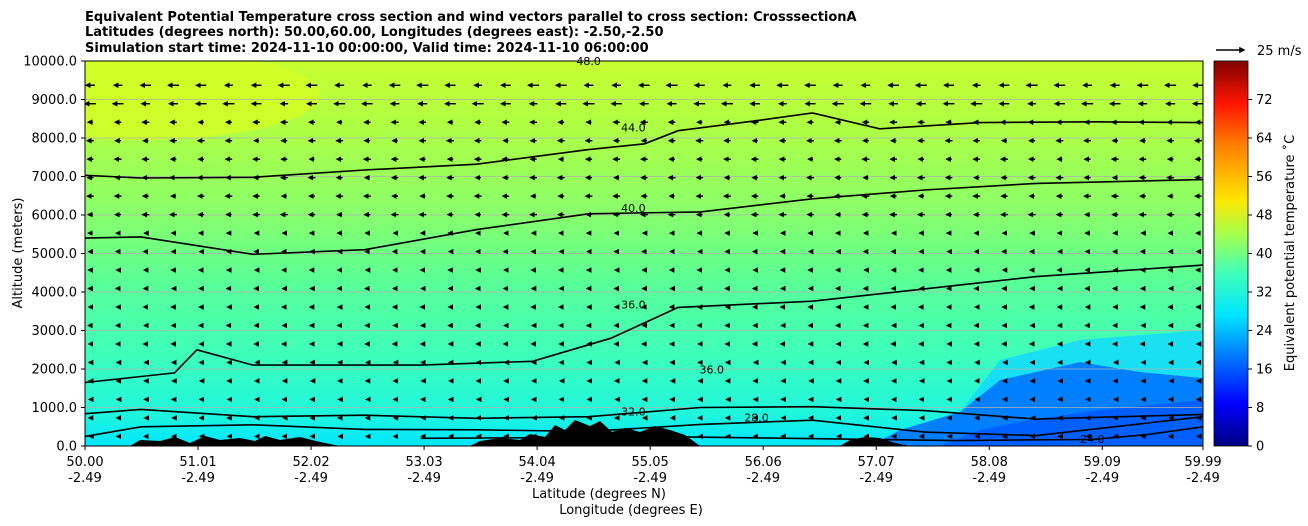  Describe the element at coordinates (1264, 100) in the screenshot. I see `colorbar-tick-label: 72` at that location.